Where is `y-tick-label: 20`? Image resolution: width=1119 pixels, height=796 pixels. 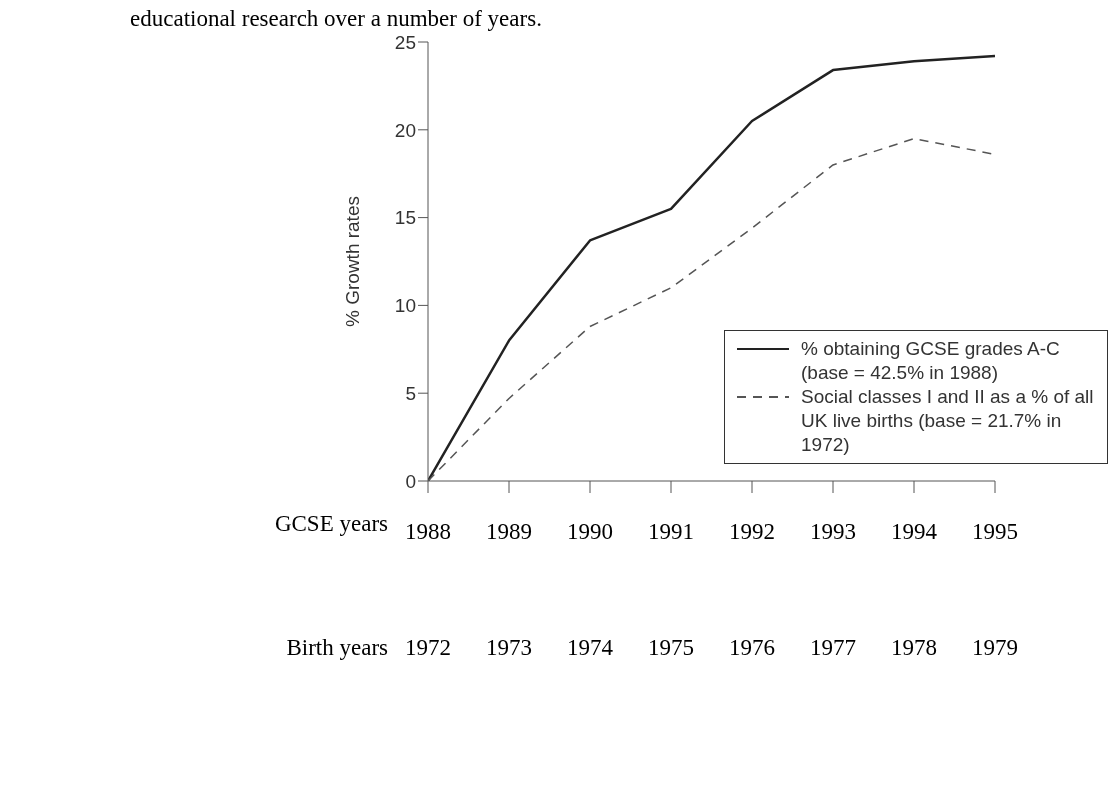 y-tick-label: 20 is located at coordinates (405, 130).